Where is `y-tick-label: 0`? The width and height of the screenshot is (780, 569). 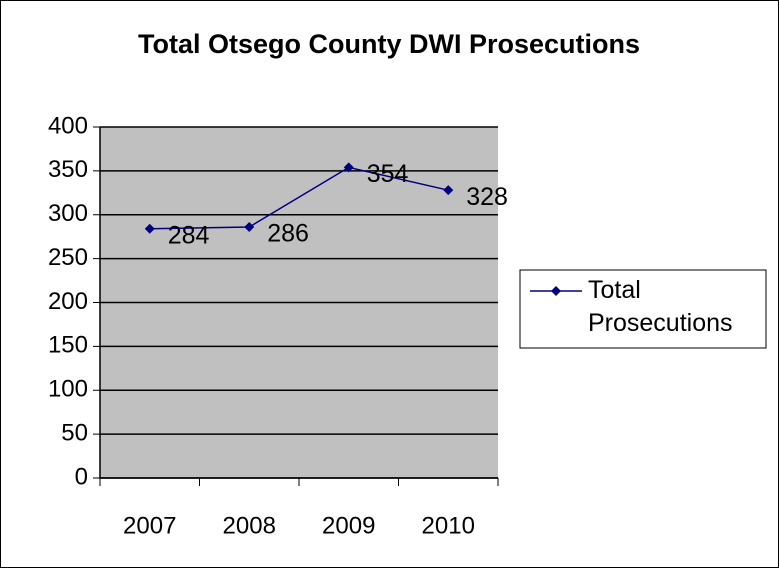
y-tick-label: 0 is located at coordinates (81, 476).